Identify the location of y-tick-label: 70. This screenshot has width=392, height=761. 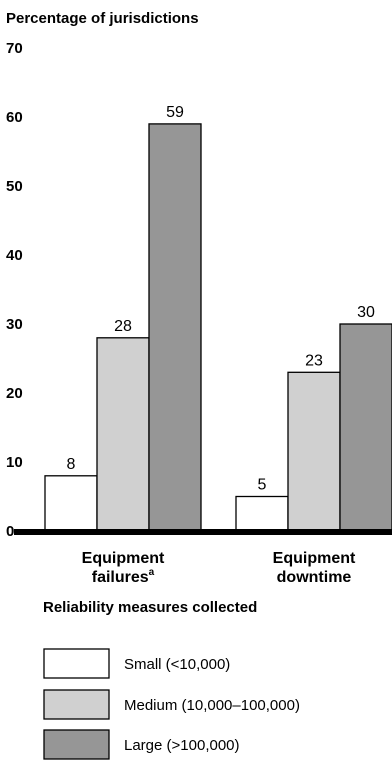
(14, 48).